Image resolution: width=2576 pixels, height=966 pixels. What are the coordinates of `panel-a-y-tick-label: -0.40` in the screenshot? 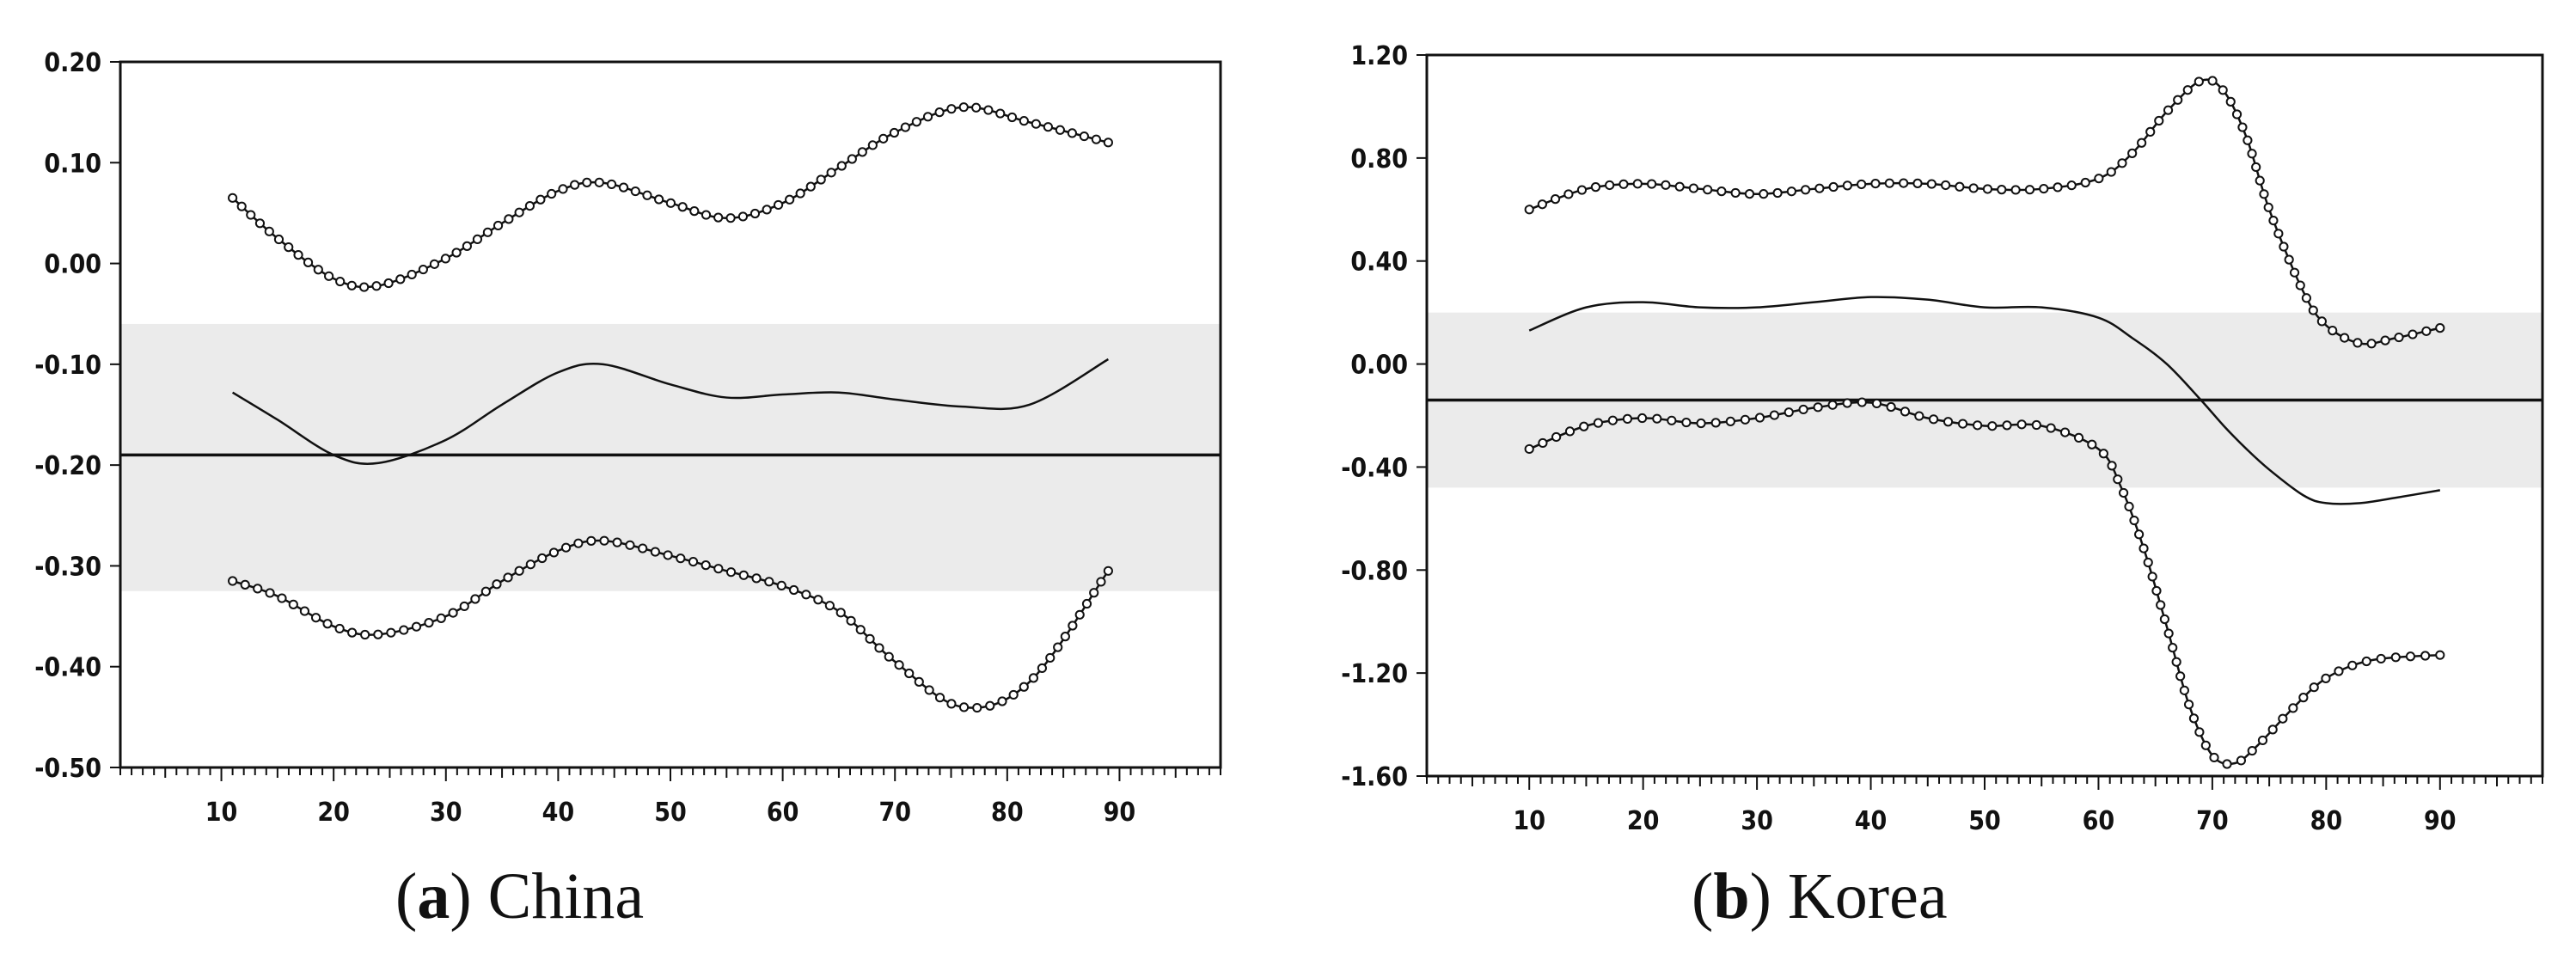 It's located at (67, 668).